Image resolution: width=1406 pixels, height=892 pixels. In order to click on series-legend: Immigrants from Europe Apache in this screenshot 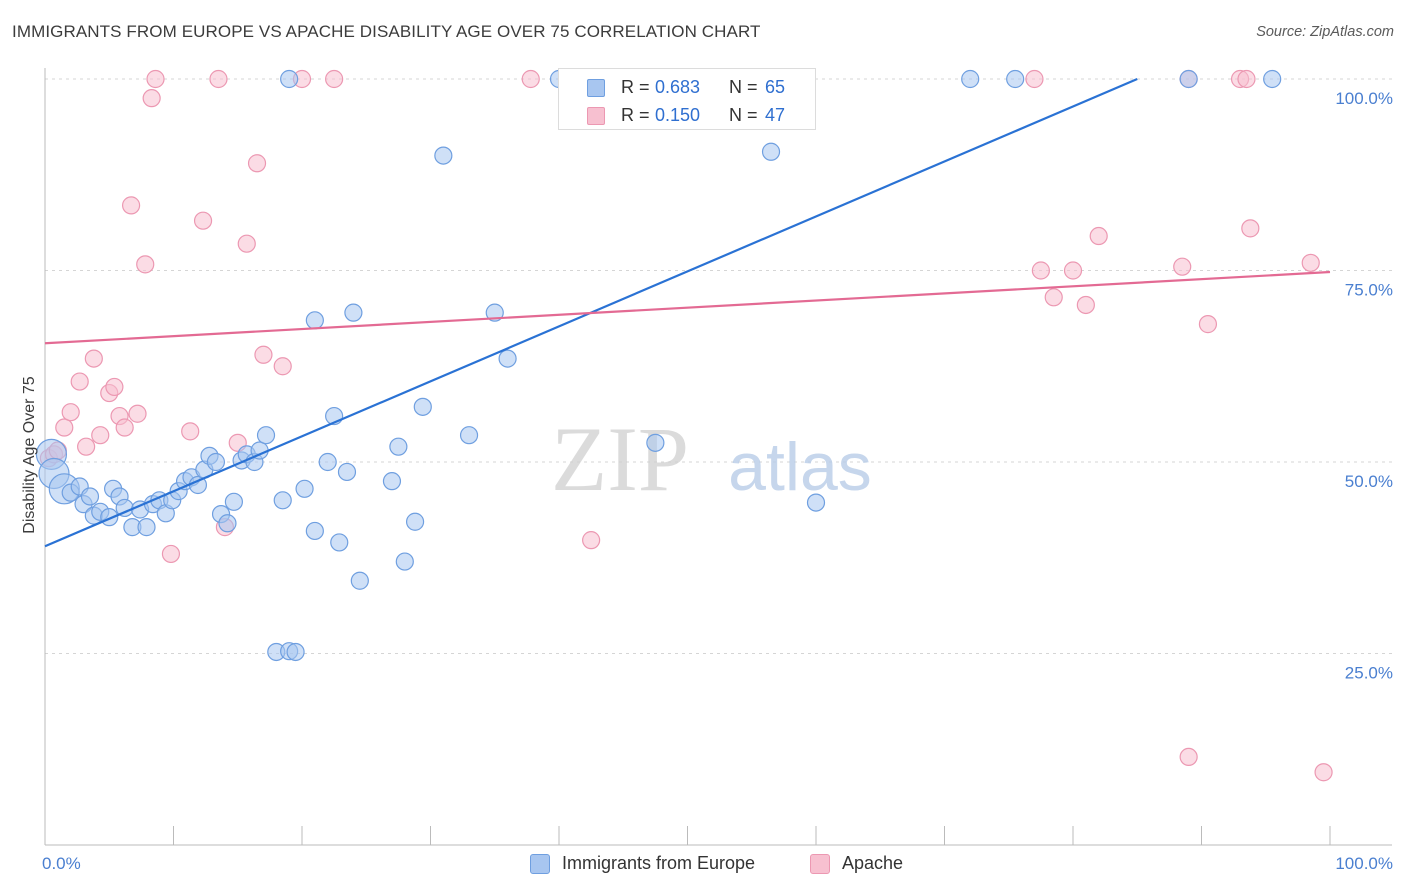, I will do `click(703, 866)`.